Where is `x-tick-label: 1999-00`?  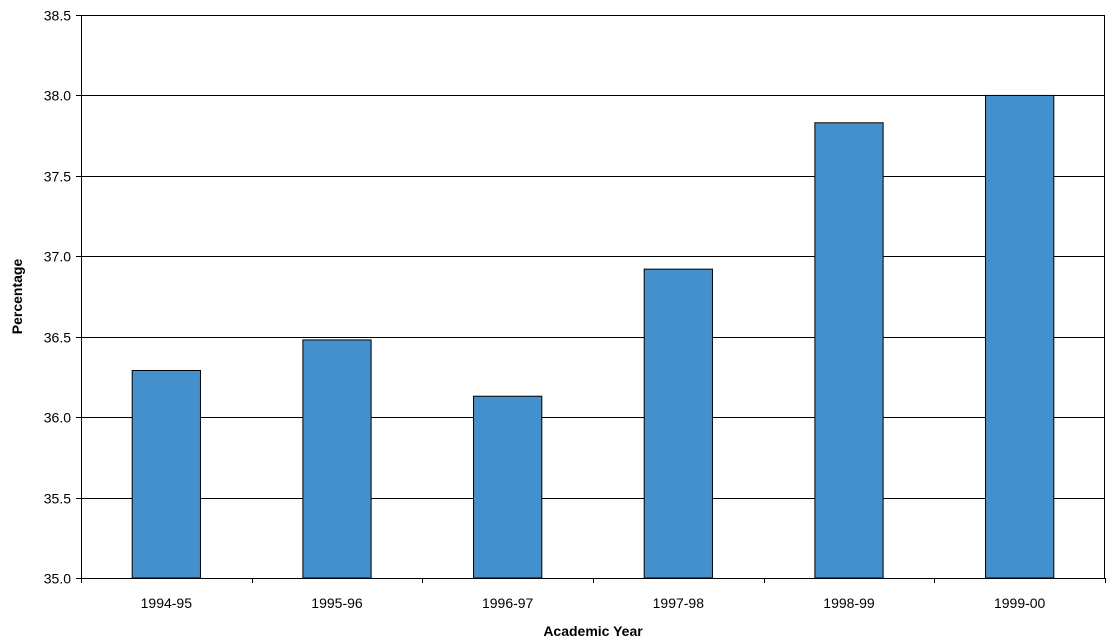 x-tick-label: 1999-00 is located at coordinates (1020, 603).